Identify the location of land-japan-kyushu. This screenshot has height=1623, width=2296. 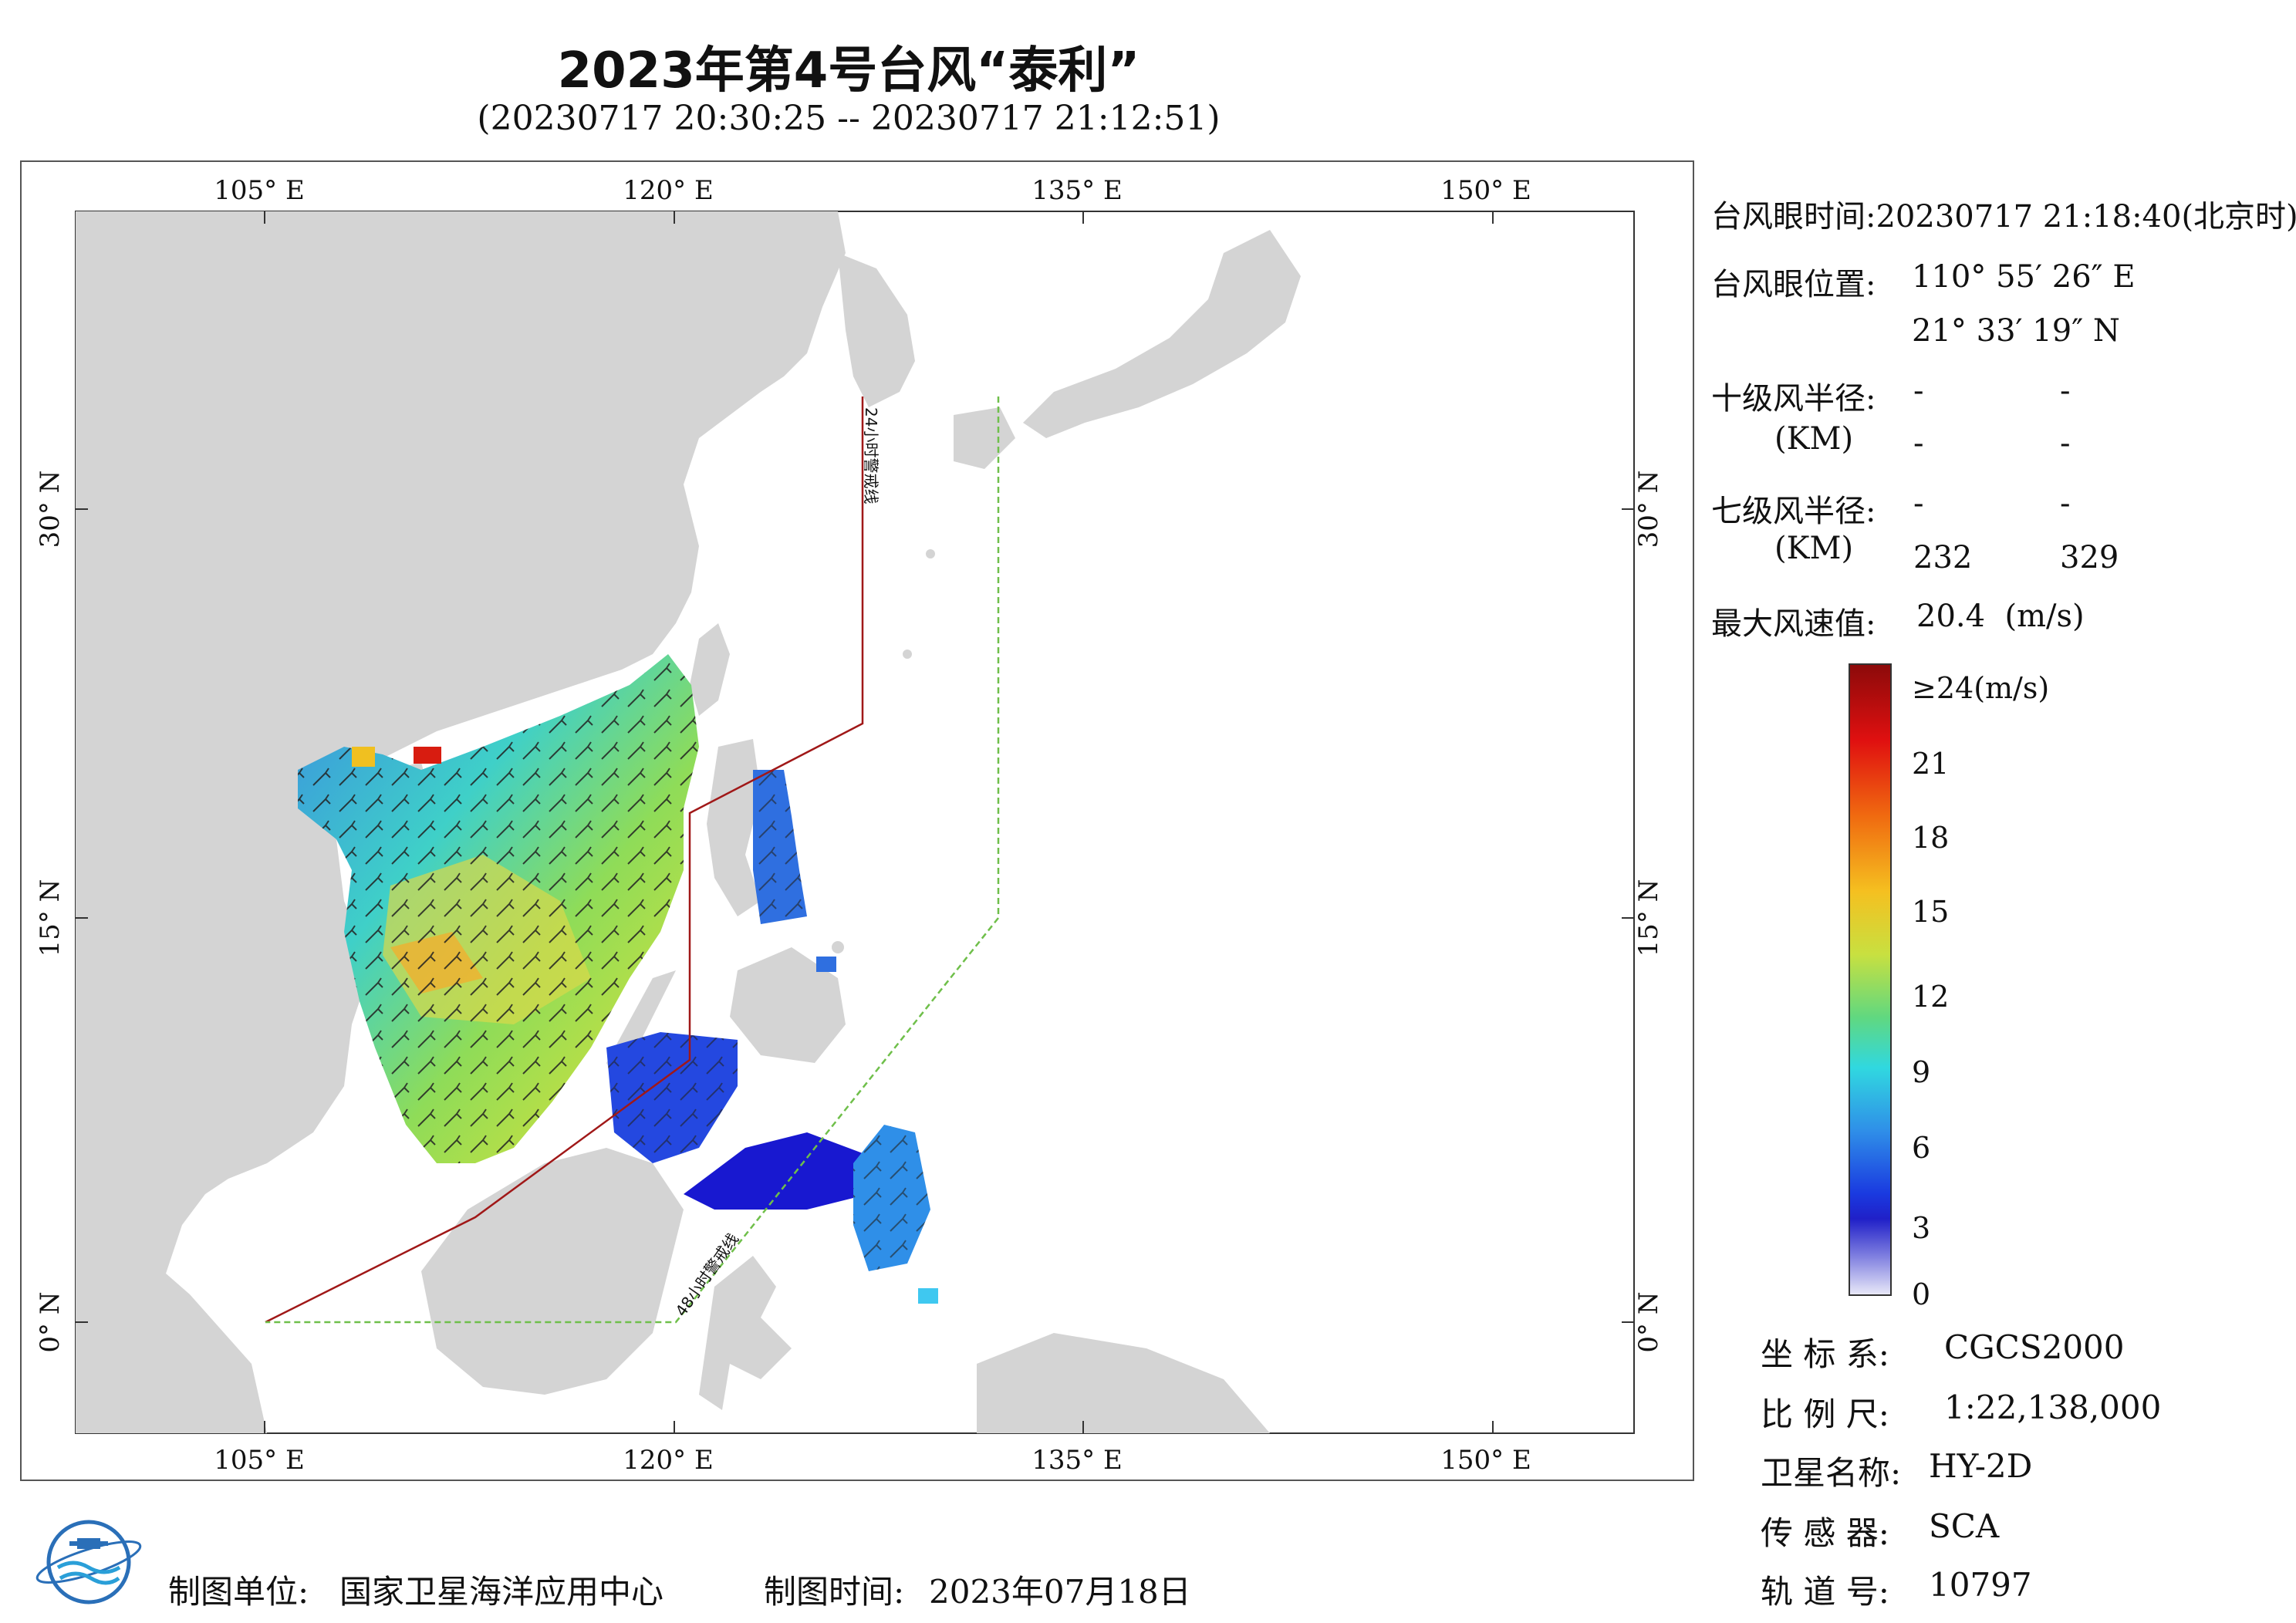
(984, 438).